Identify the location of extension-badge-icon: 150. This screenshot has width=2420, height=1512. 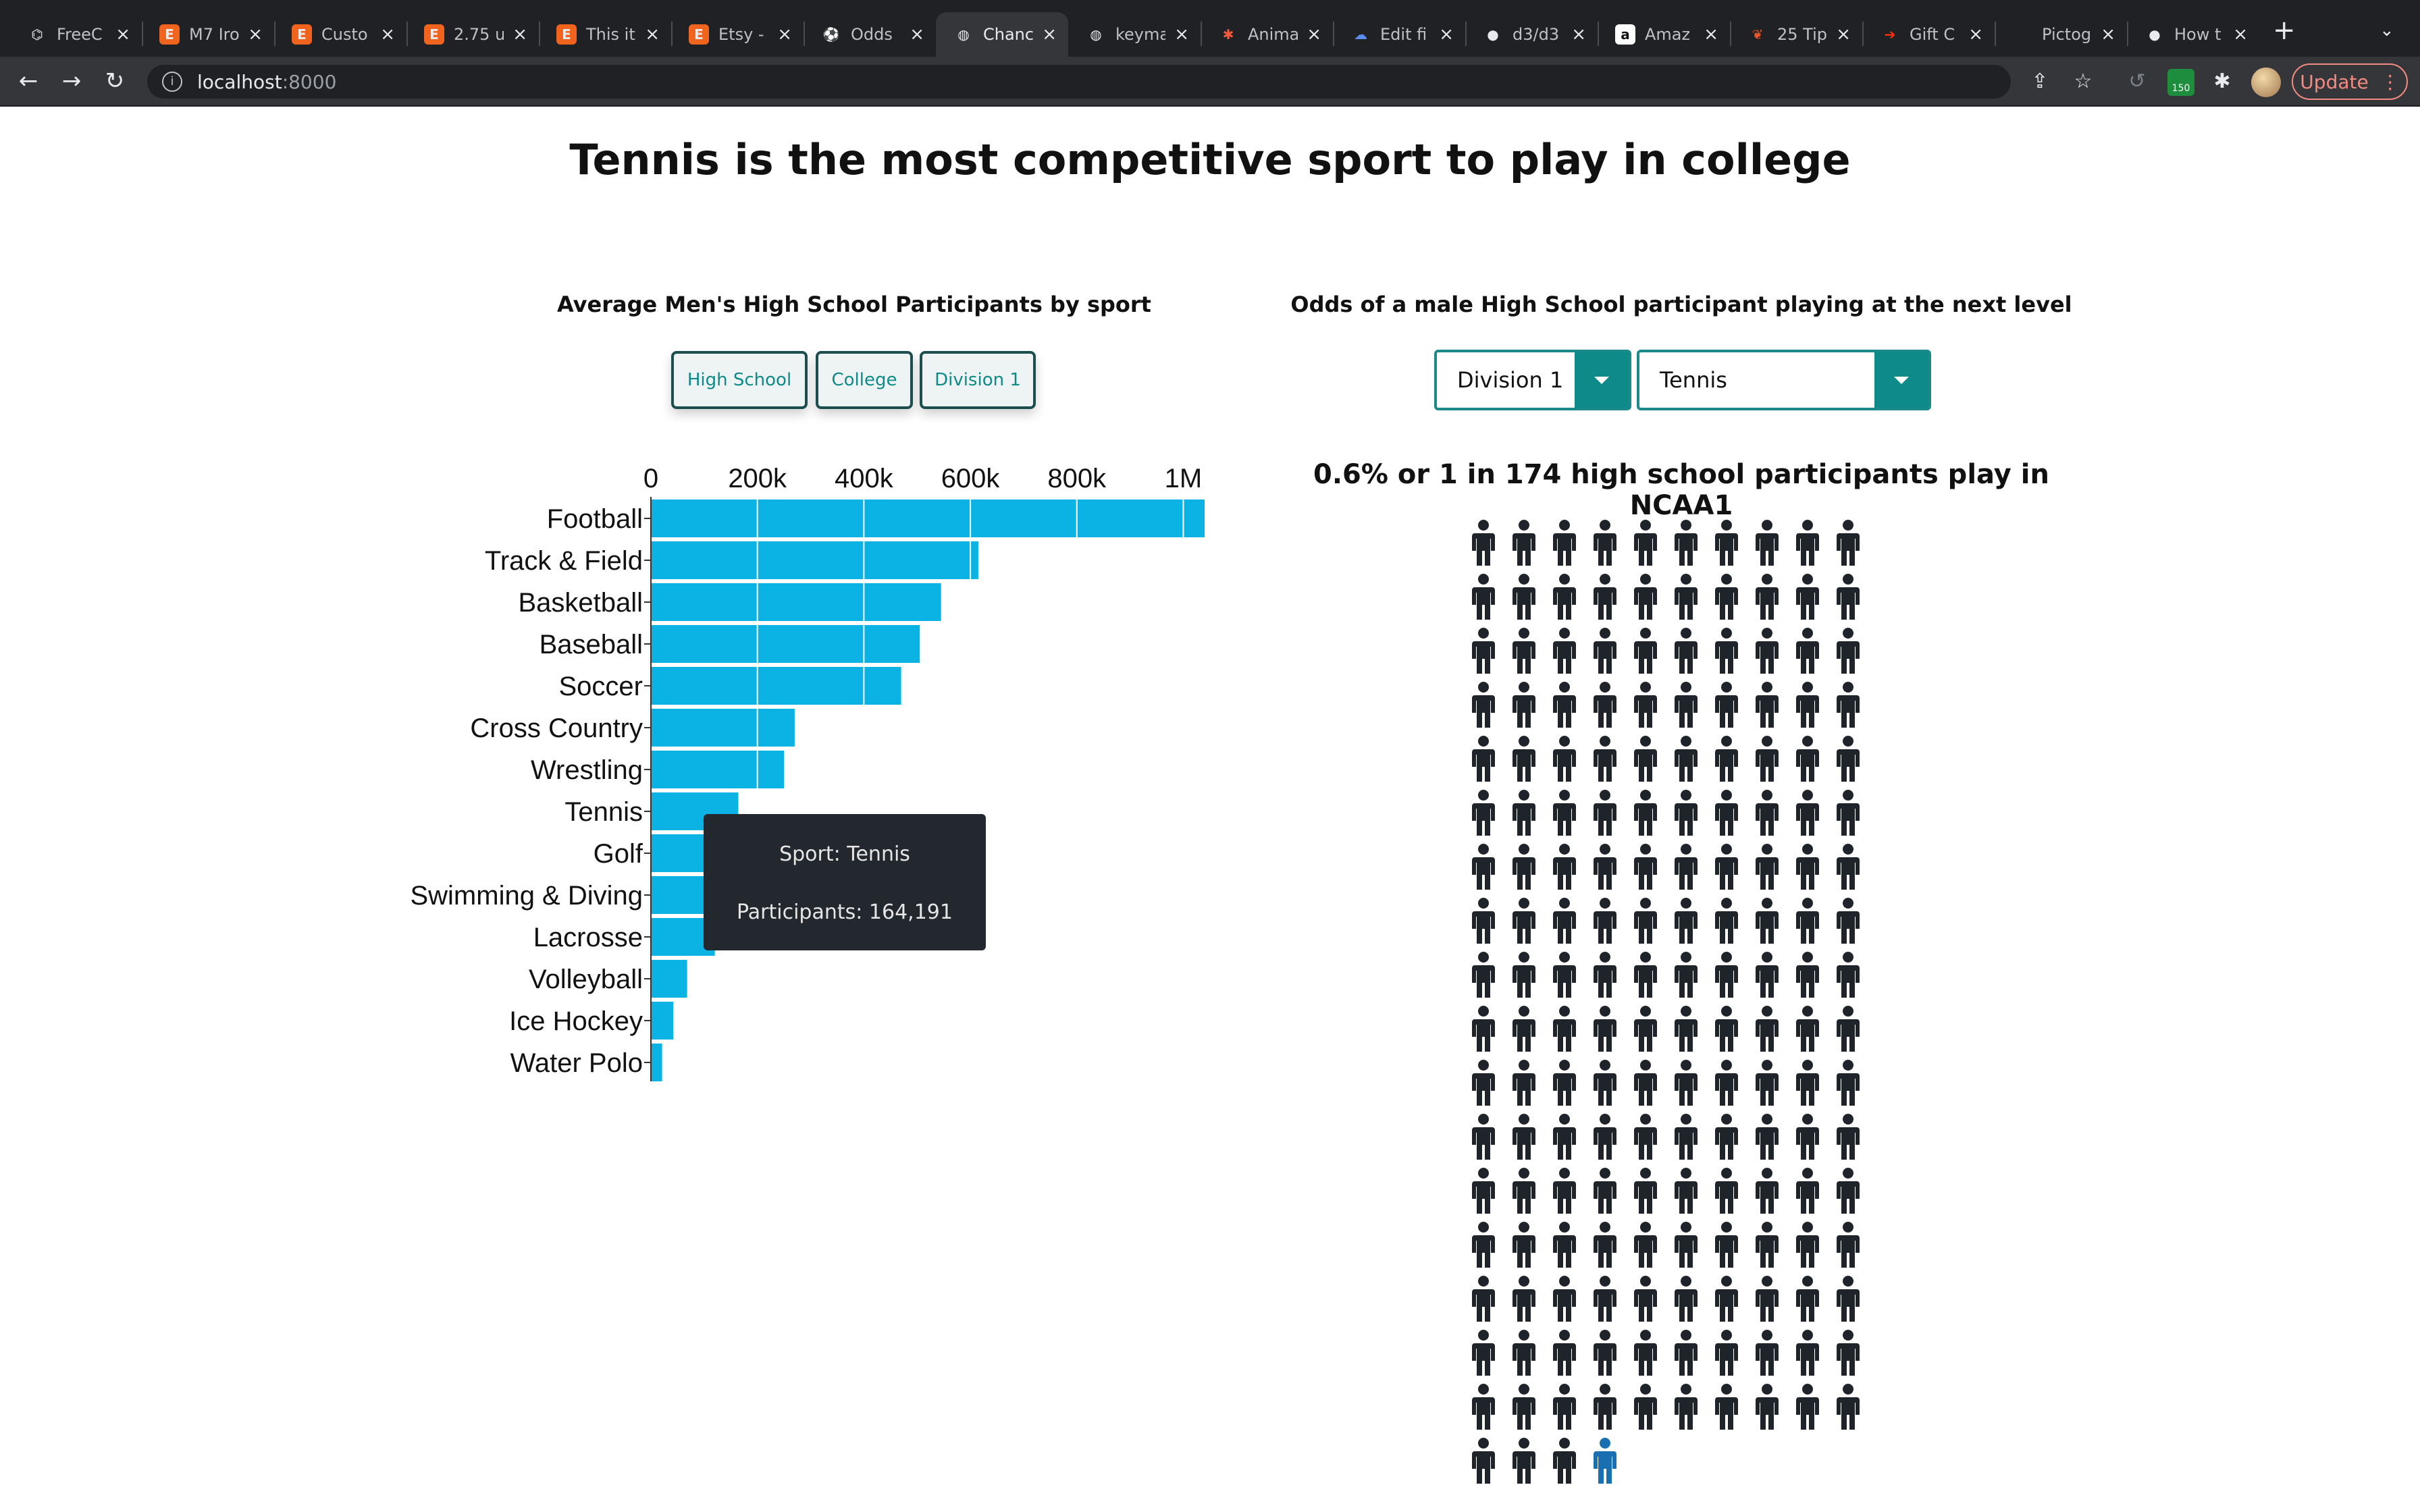
(2180, 82).